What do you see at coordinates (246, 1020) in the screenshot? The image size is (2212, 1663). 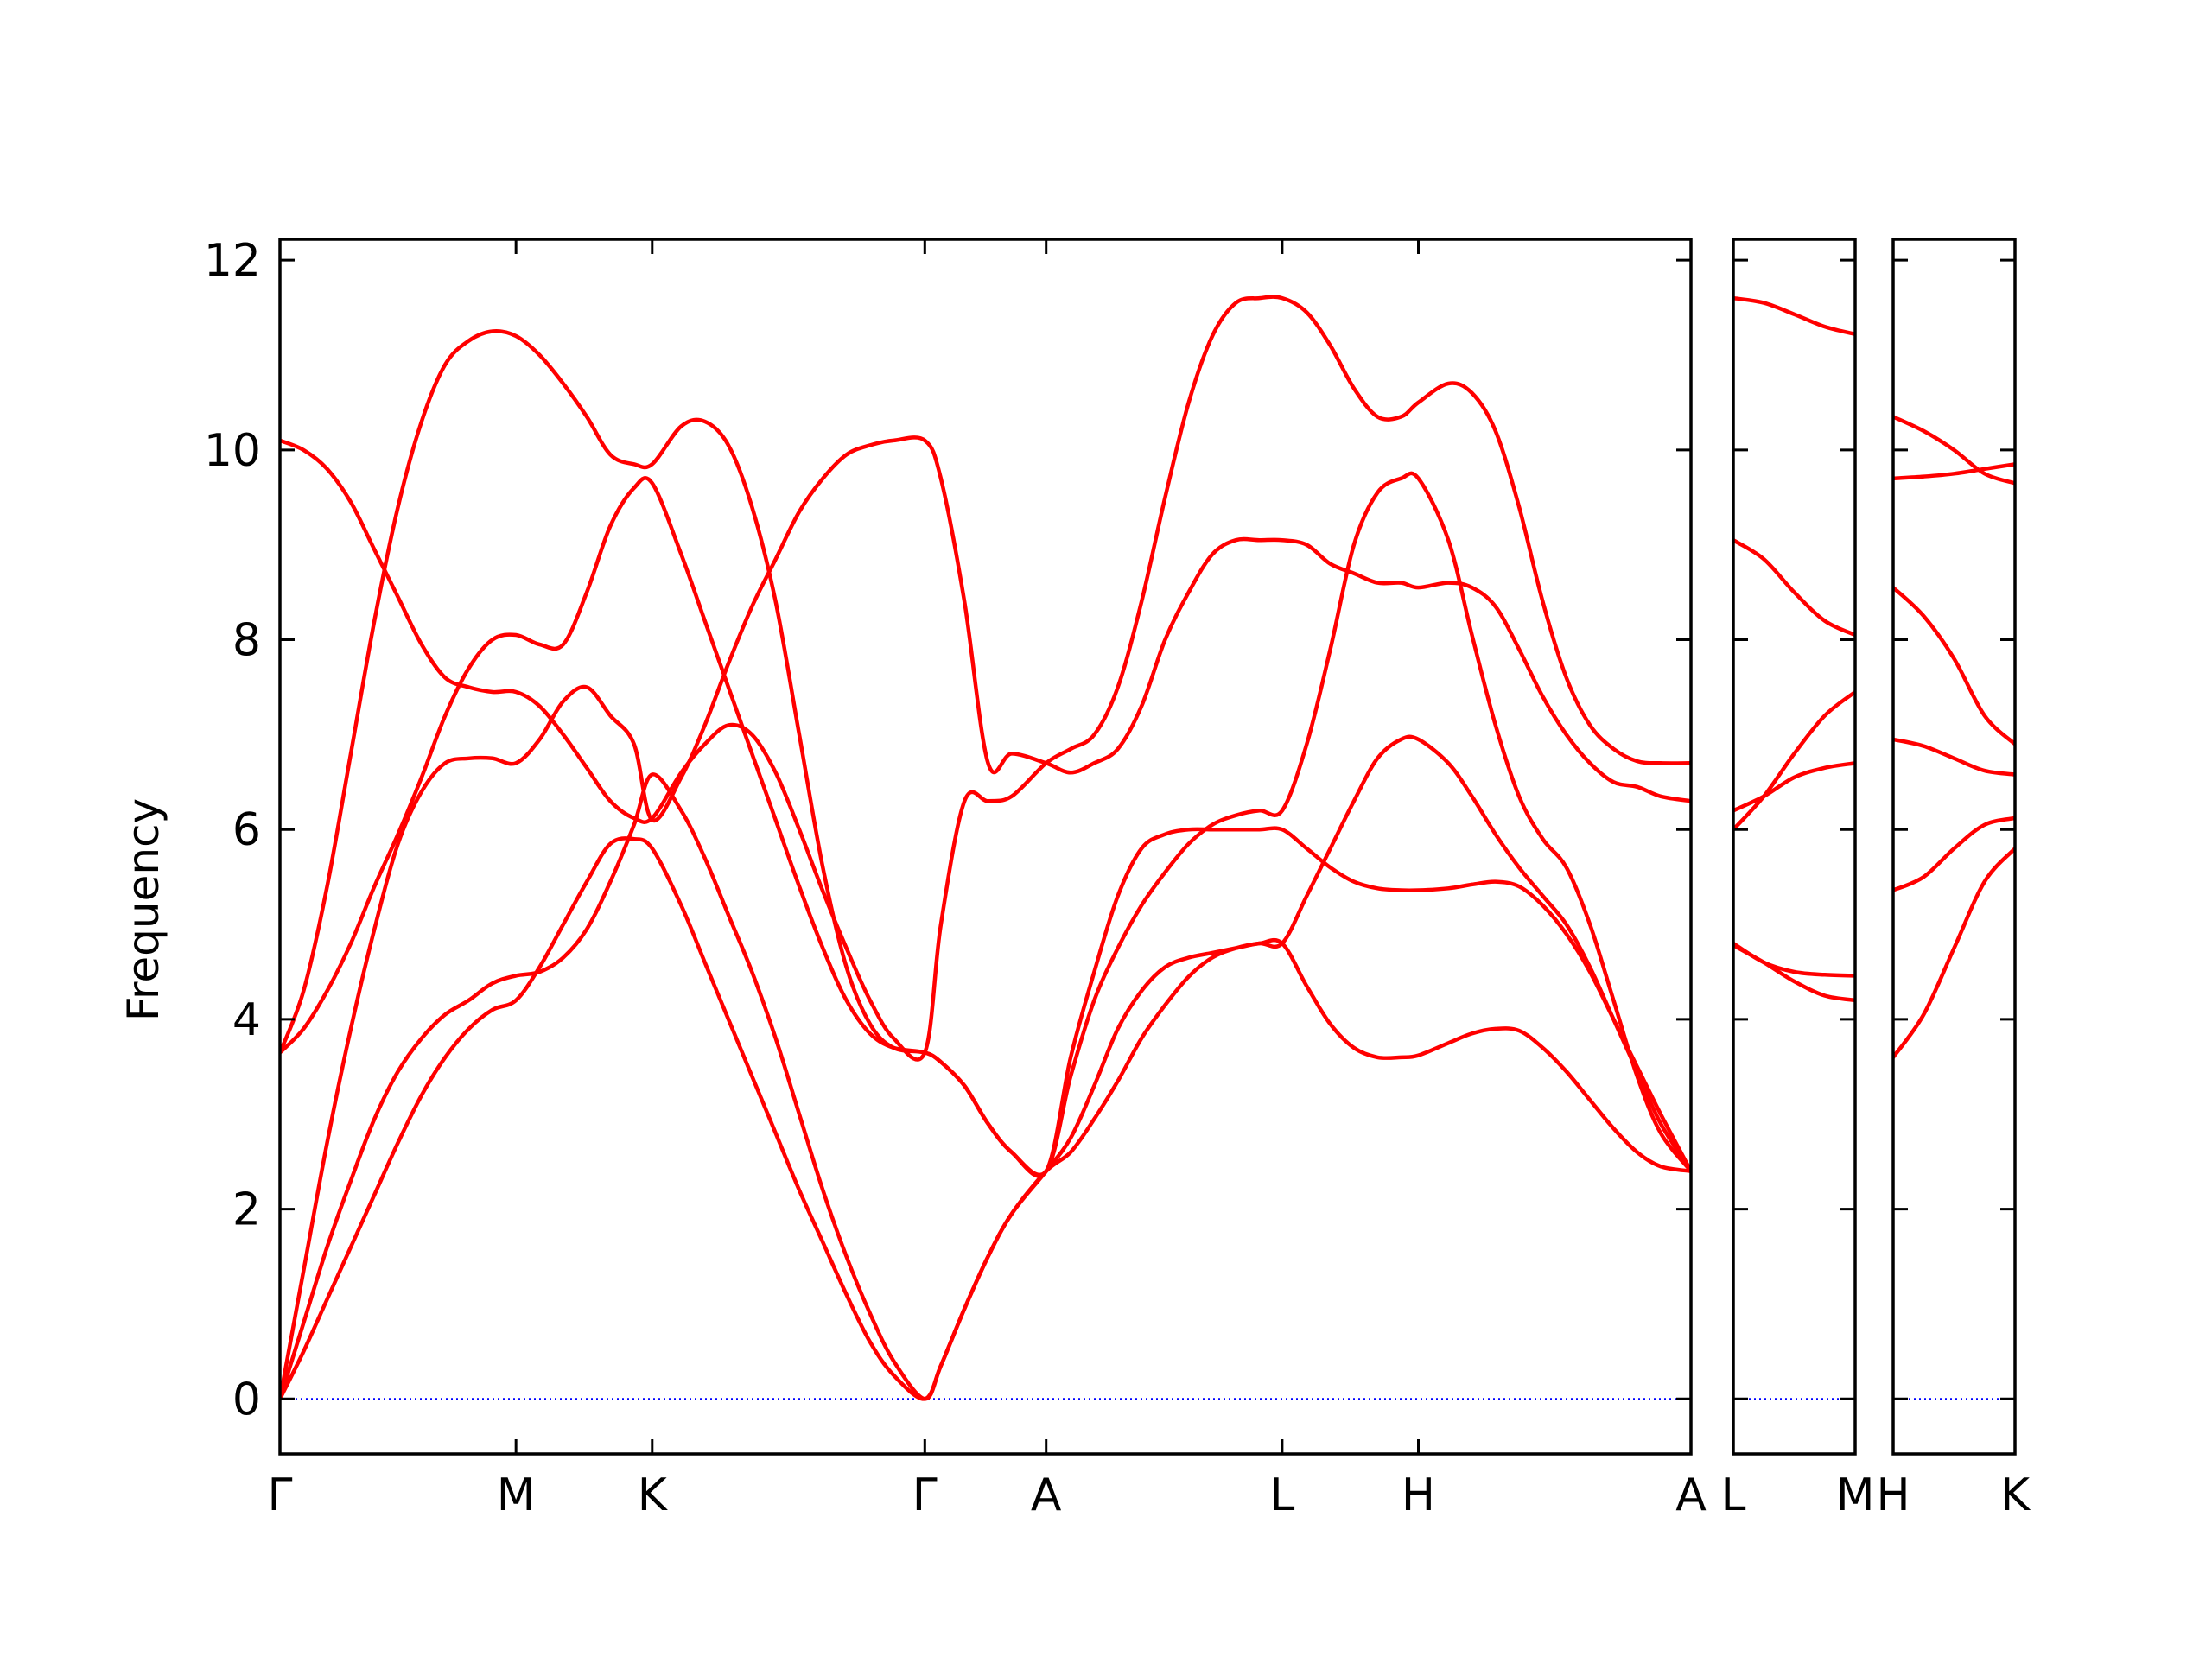 I see `y-tick-label: 4` at bounding box center [246, 1020].